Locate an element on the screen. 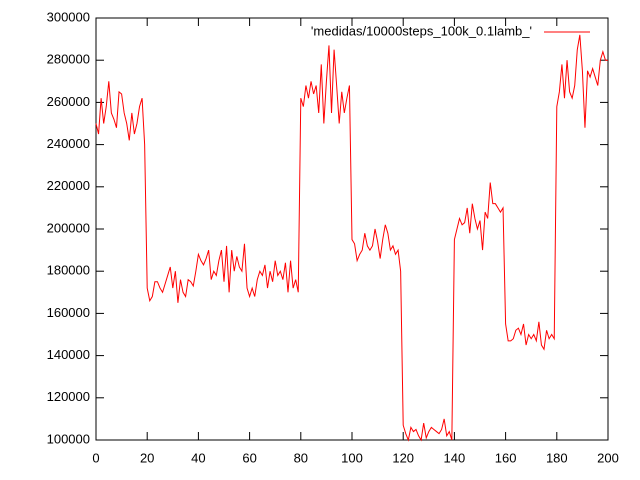 This screenshot has height=480, width=640. y-tick-label: 240000 is located at coordinates (68, 143).